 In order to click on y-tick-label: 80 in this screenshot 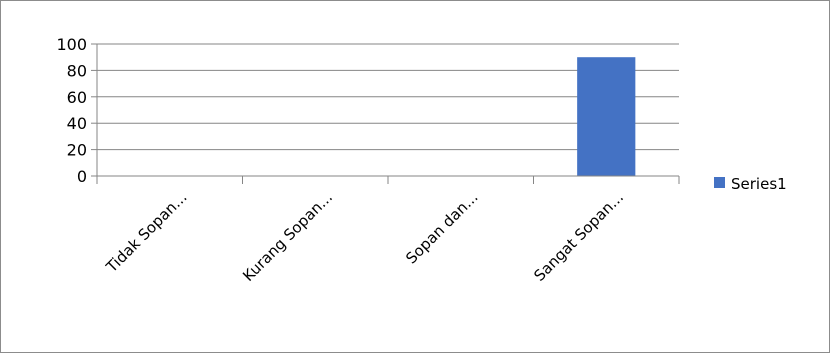, I will do `click(77, 70)`.